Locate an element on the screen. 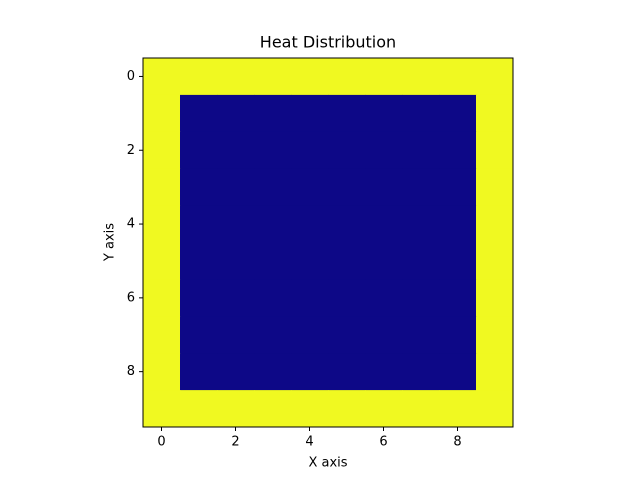 Image resolution: width=640 pixels, height=480 pixels. x-tick-label: 0 is located at coordinates (161, 442).